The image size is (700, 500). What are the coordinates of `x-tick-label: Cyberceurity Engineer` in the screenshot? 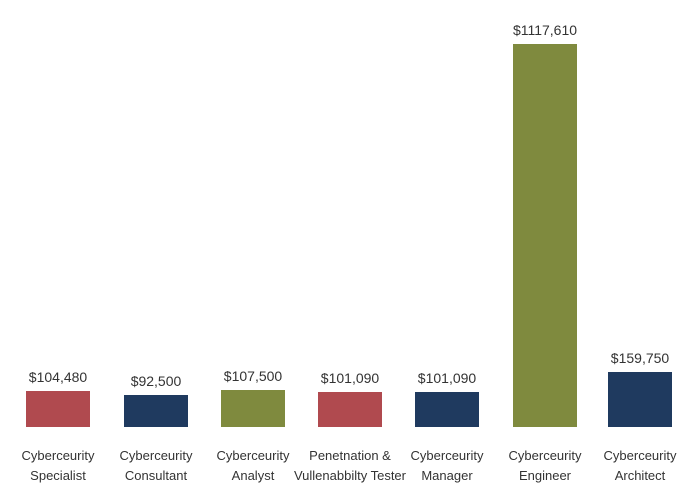 It's located at (545, 465).